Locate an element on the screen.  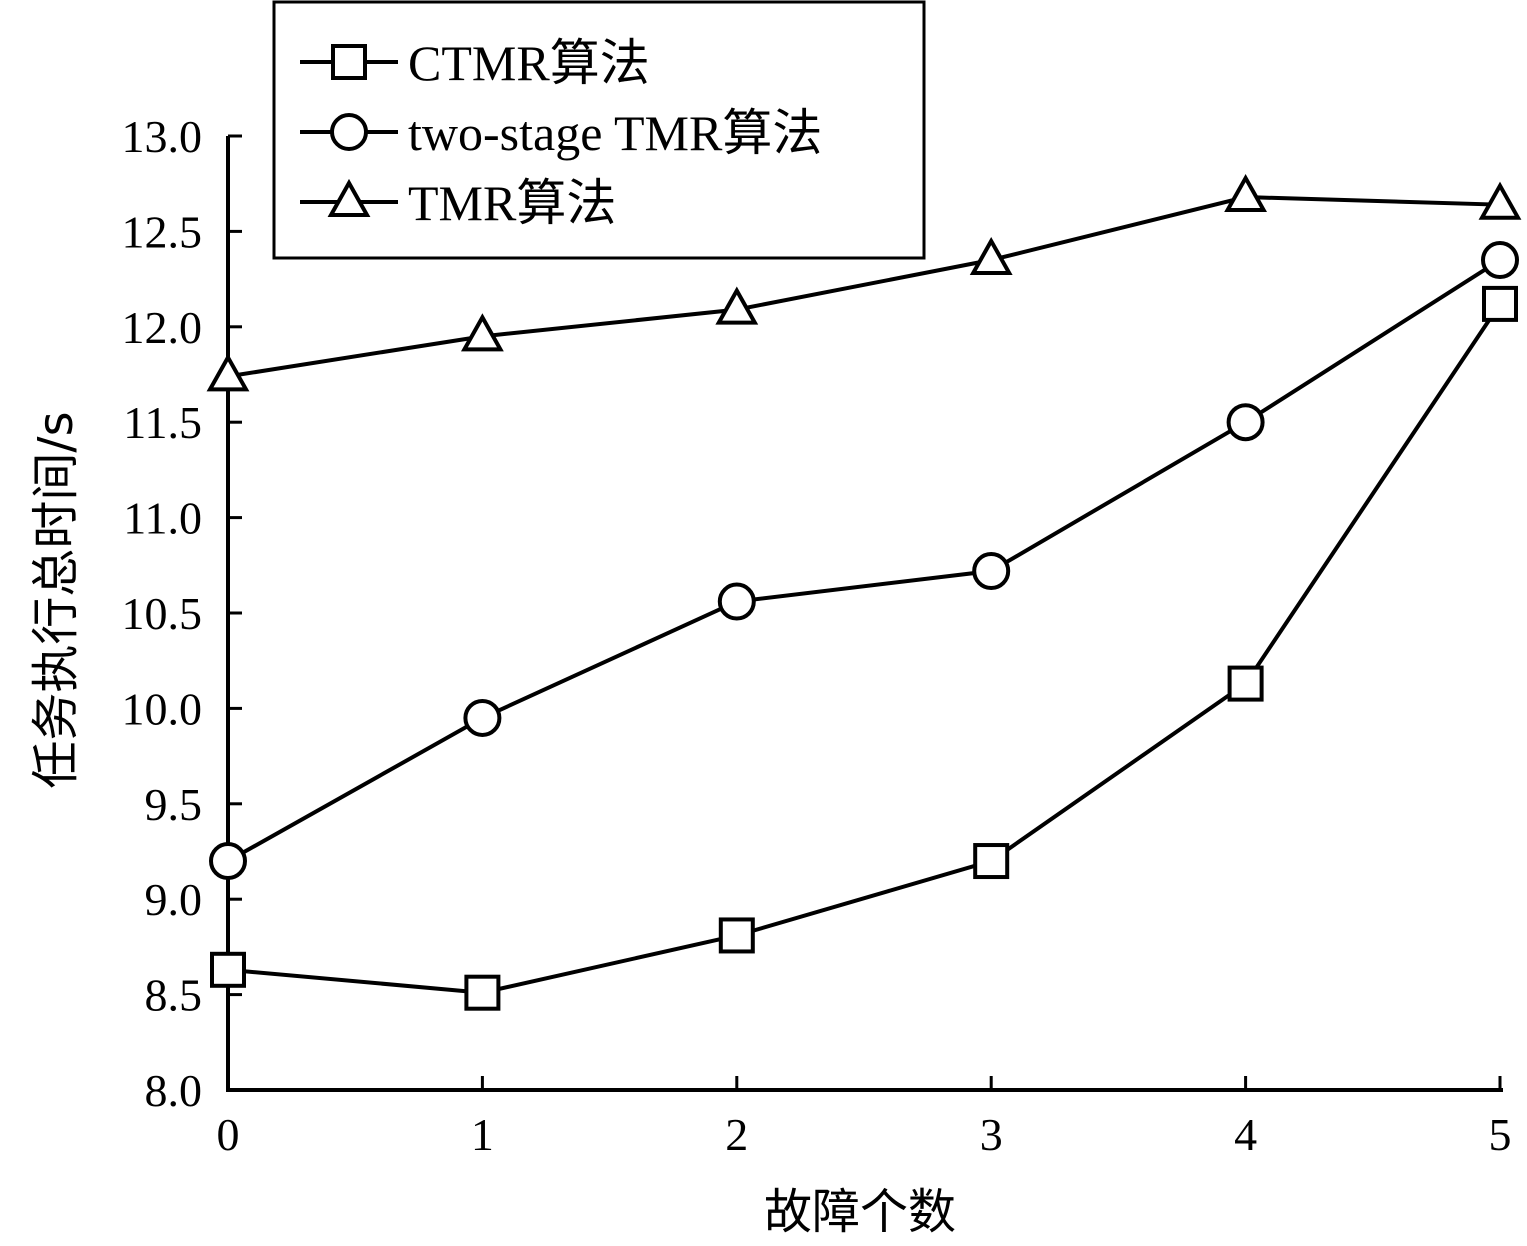
y-tick-label: 8.5 is located at coordinates (174, 995).